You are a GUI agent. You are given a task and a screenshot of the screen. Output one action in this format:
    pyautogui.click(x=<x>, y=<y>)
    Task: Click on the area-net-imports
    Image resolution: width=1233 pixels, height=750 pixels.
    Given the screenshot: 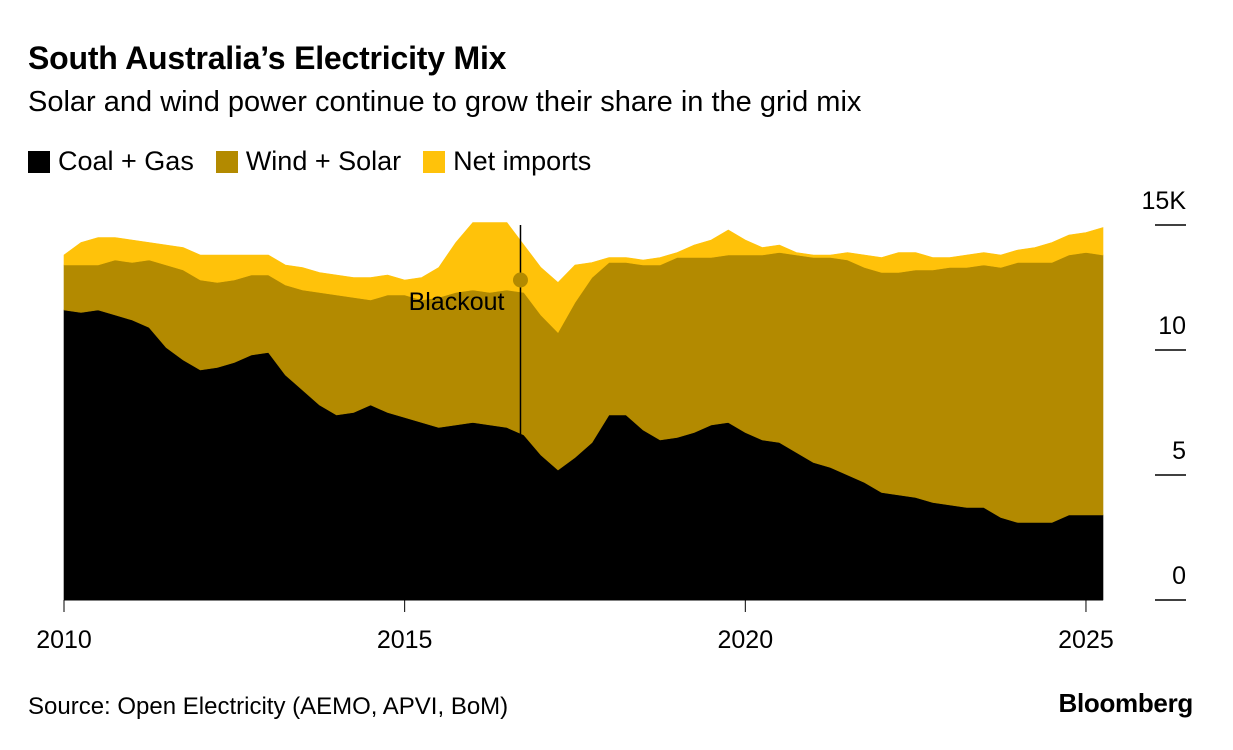 What is the action you would take?
    pyautogui.click(x=583, y=277)
    